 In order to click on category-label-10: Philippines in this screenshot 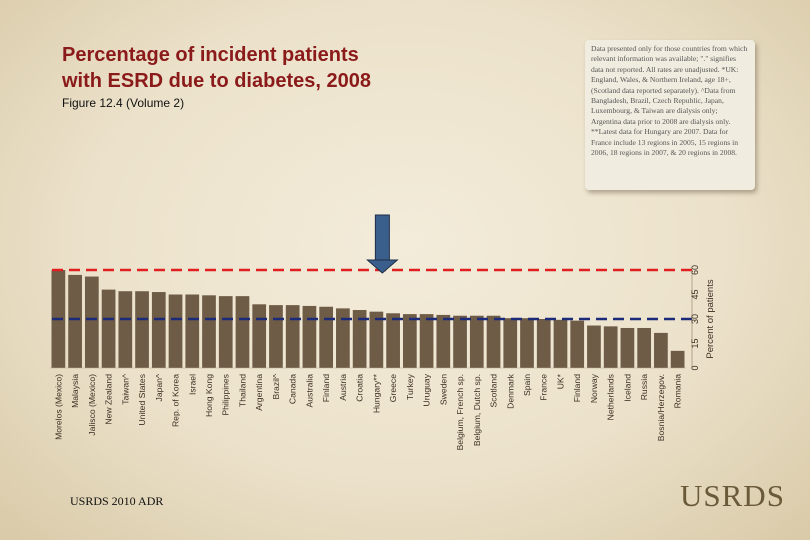, I will do `click(226, 395)`.